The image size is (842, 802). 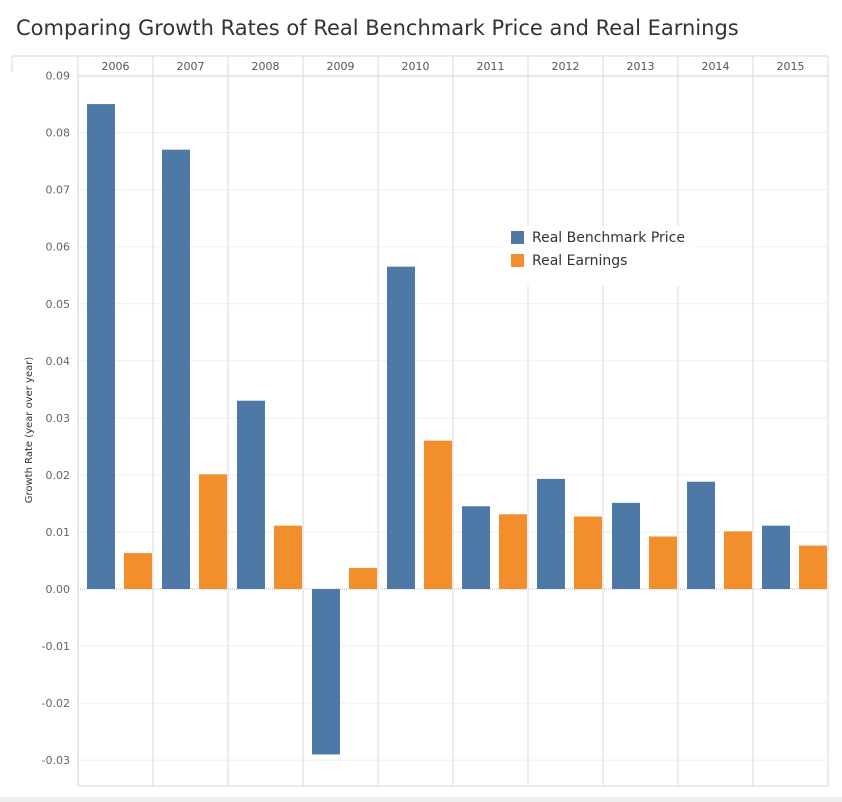 I want to click on y-tick-label: -0.02, so click(x=56, y=703).